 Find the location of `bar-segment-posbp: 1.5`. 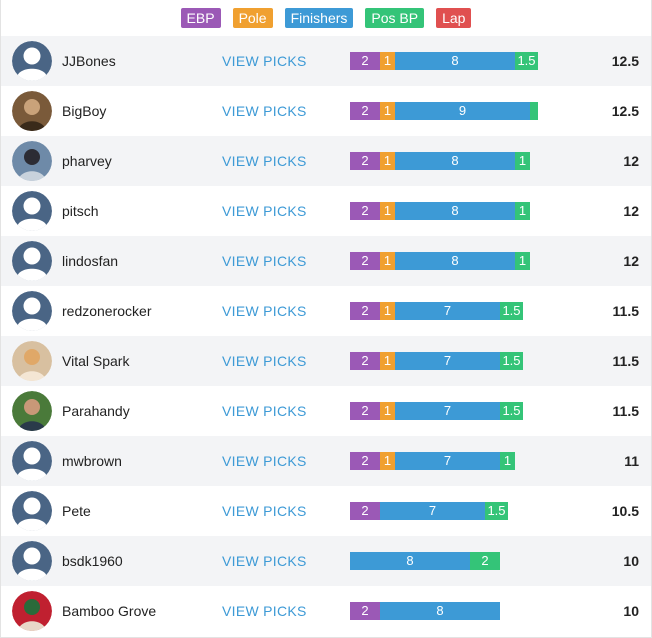

bar-segment-posbp: 1.5 is located at coordinates (511, 411).